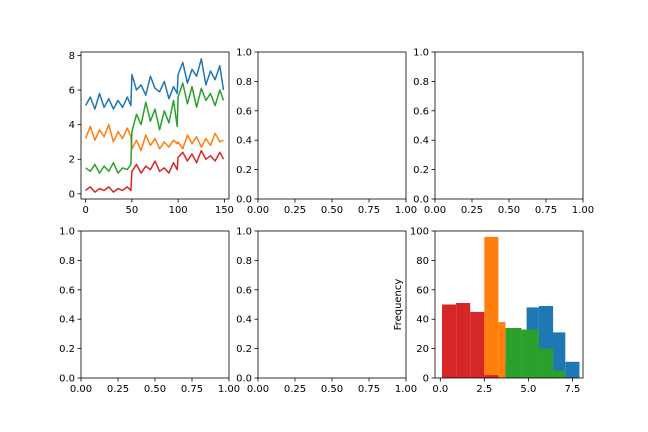 The width and height of the screenshot is (648, 432). I want to click on x-tick-label: 2.5, so click(484, 389).